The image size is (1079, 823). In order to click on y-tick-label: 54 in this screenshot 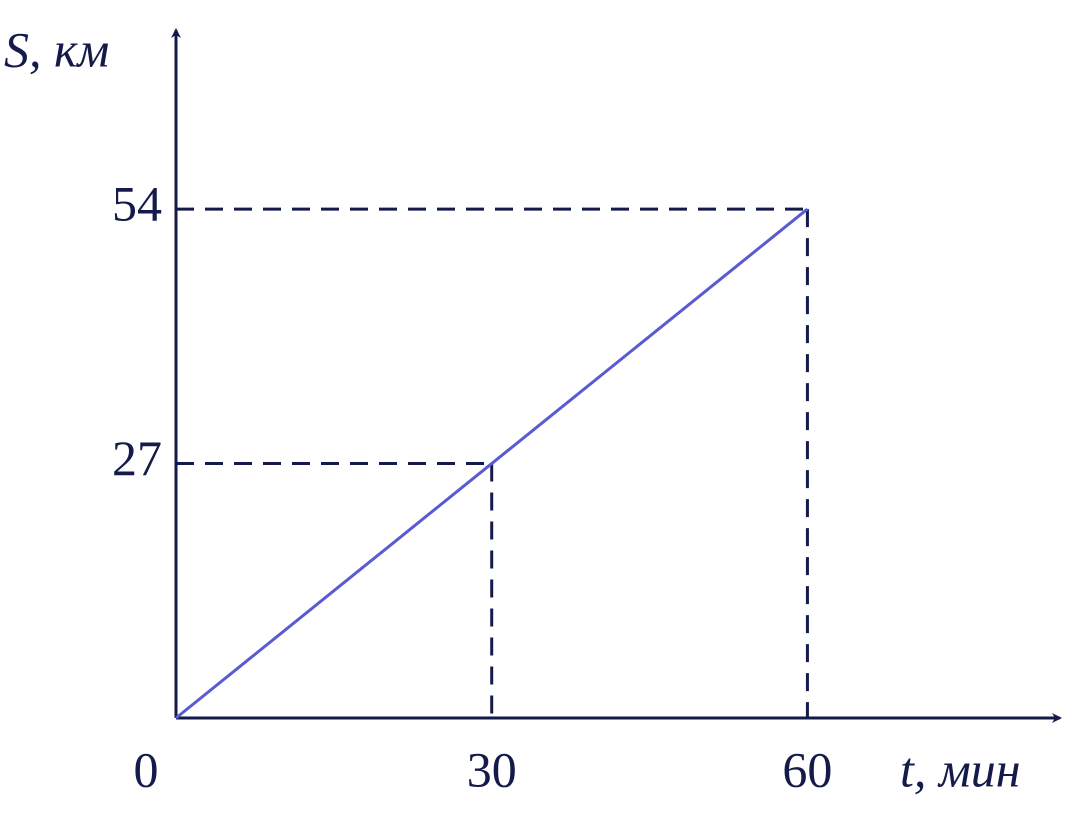, I will do `click(137, 204)`.